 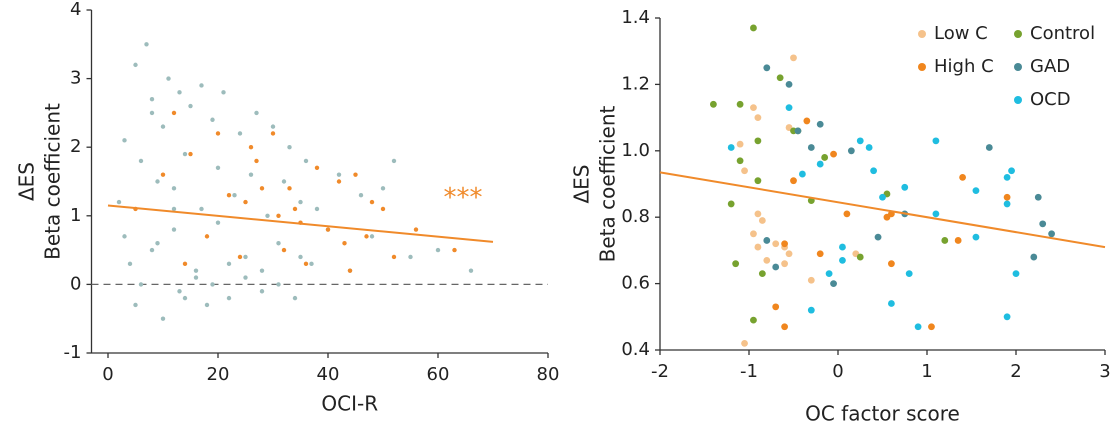 I want to click on y-tick-label: 0, so click(x=75, y=283).